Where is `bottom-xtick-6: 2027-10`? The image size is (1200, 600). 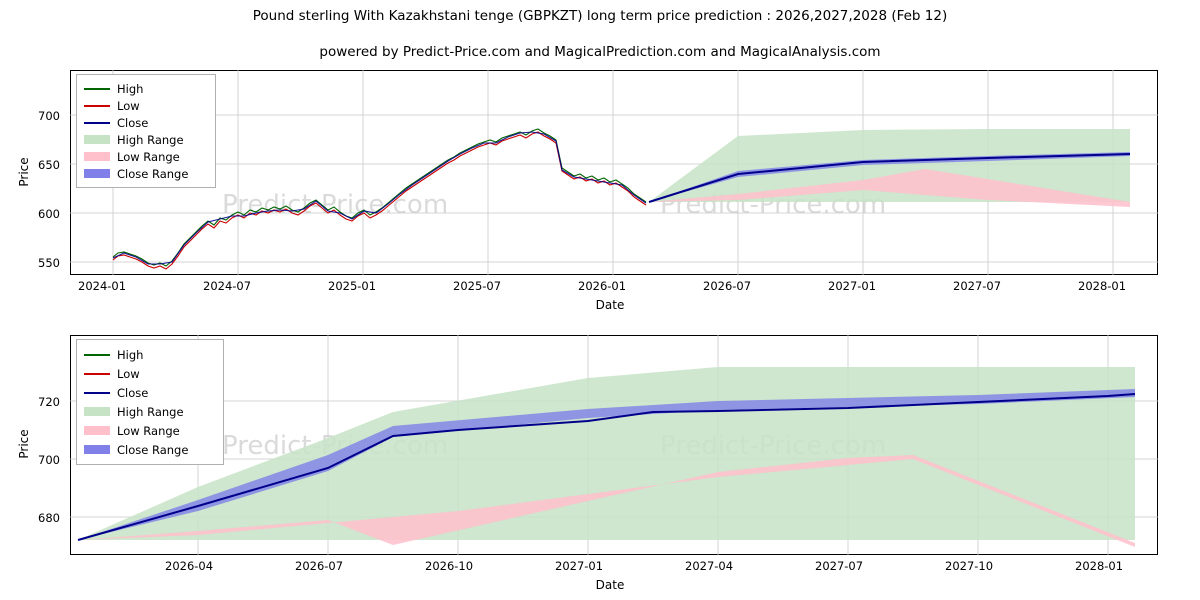
bottom-xtick-6: 2027-10 is located at coordinates (969, 566).